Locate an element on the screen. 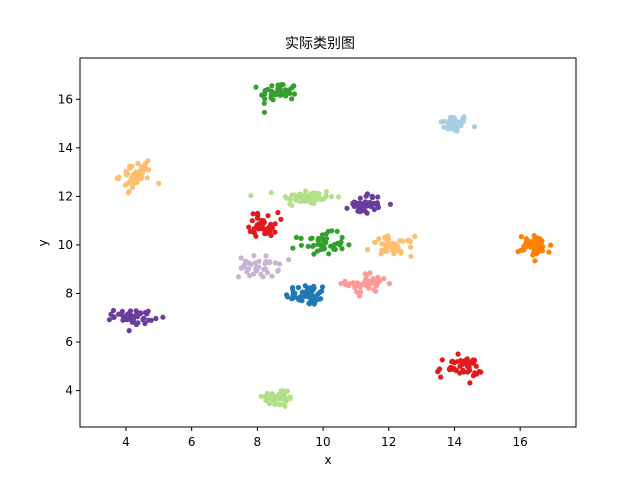  x-tick-label: 4 is located at coordinates (126, 442).